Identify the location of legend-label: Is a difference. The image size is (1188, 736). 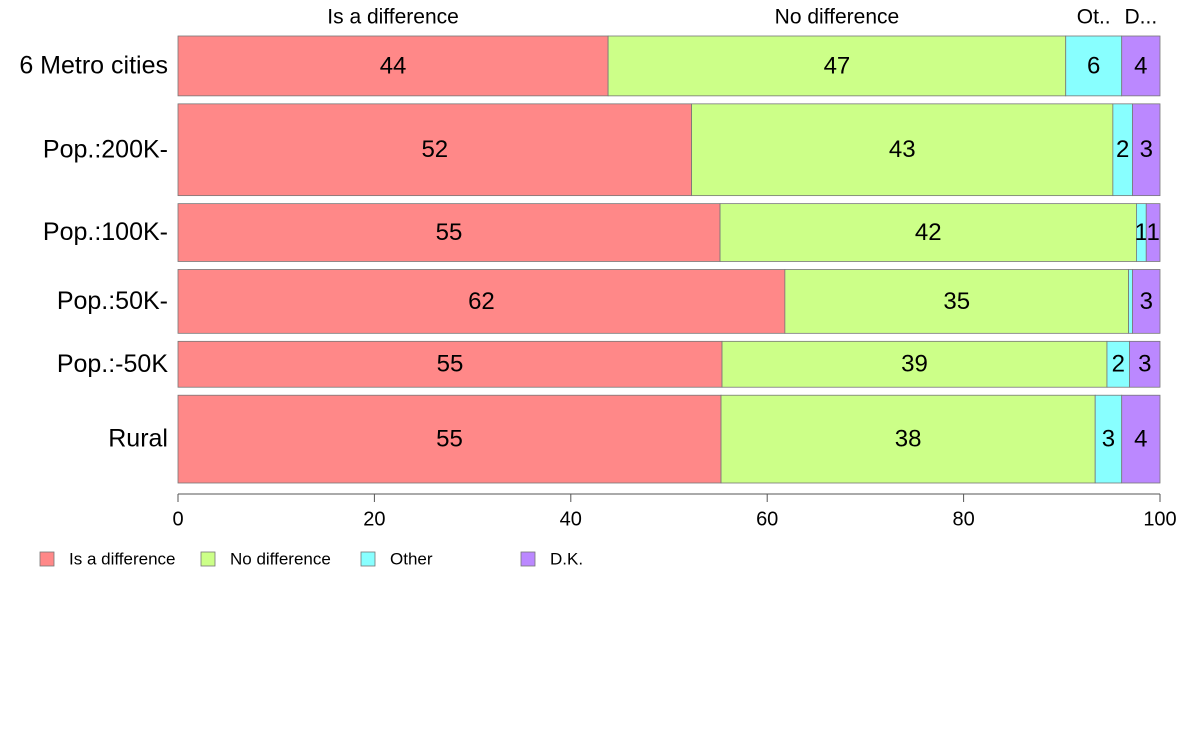
(122, 558).